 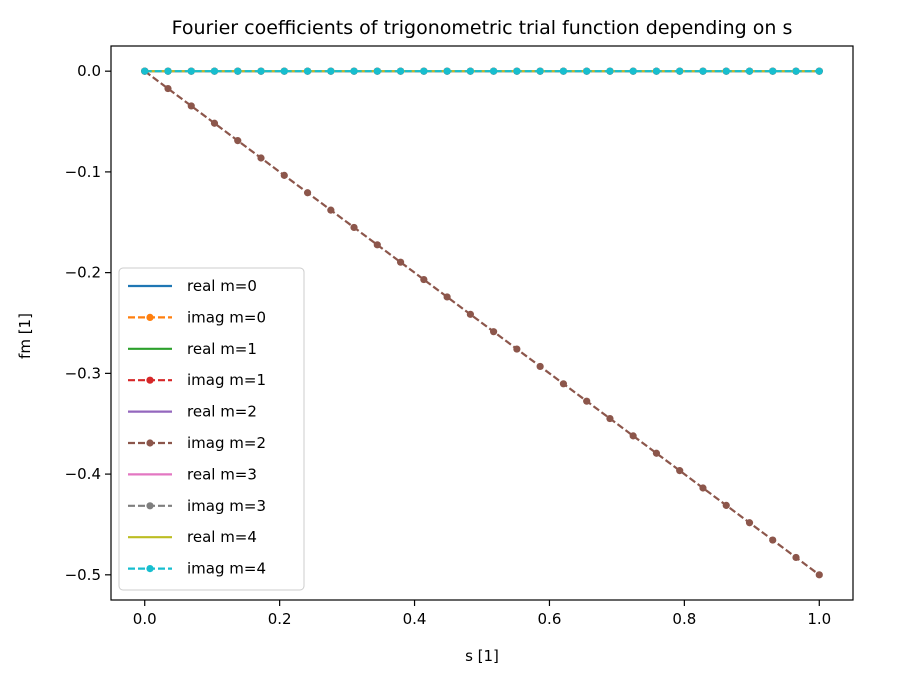 I want to click on x-tick-label: 0.6, so click(x=550, y=619).